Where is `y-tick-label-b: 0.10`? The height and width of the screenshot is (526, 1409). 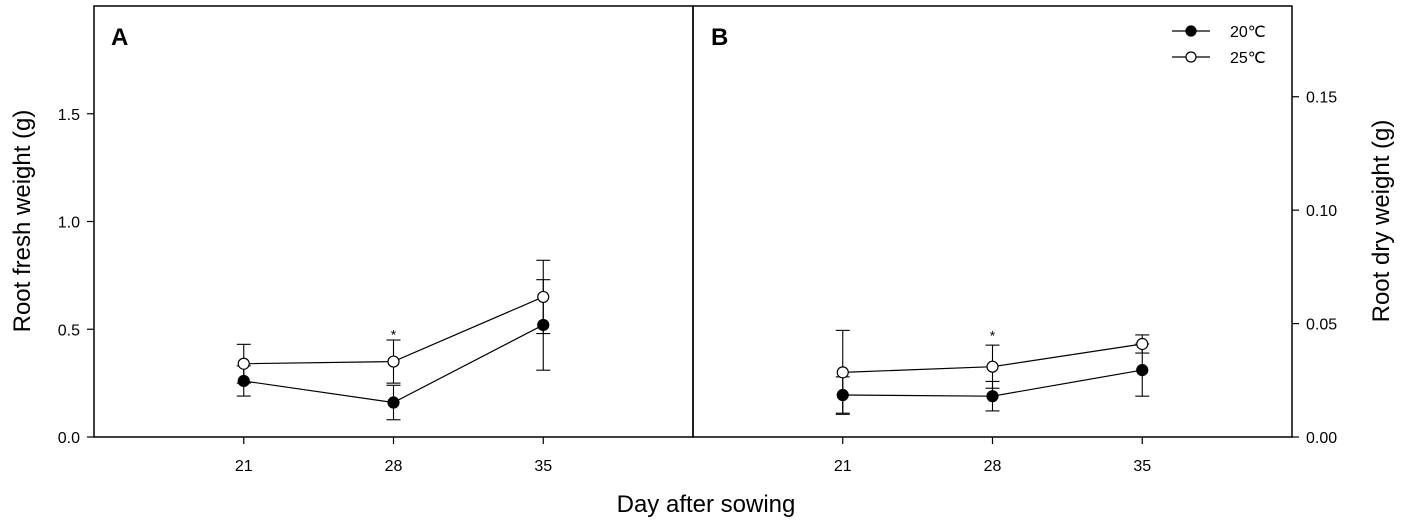
y-tick-label-b: 0.10 is located at coordinates (1321, 211).